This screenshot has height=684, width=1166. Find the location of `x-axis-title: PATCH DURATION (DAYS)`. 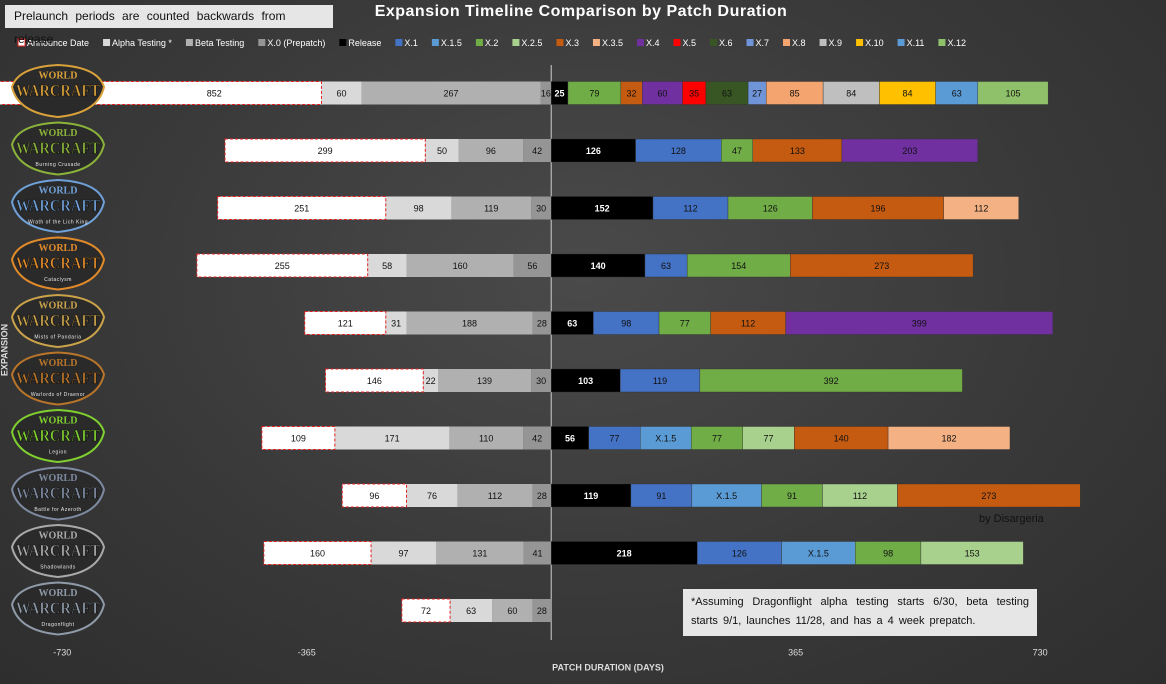

x-axis-title: PATCH DURATION (DAYS) is located at coordinates (608, 667).